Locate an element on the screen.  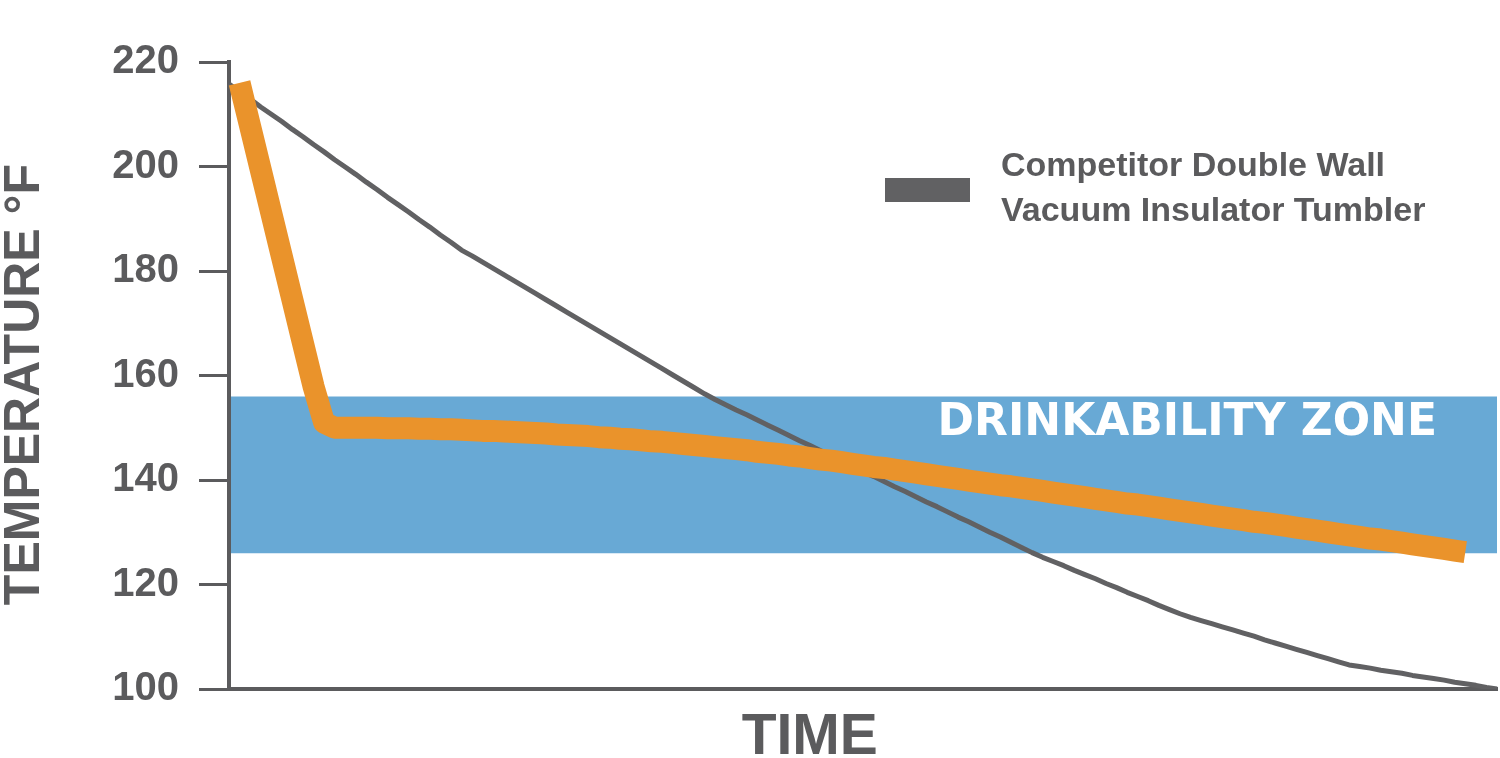
legend-label: Competitor Double Wall Vacuum Insulator Tumbler is located at coordinates (1213, 187).